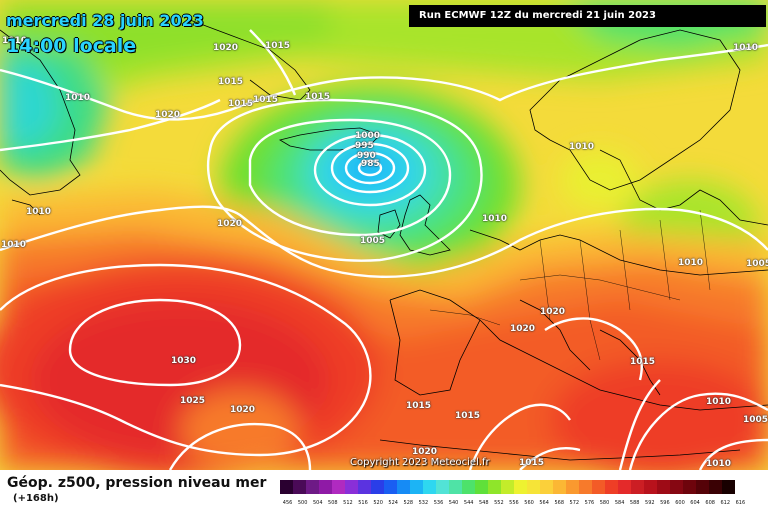 This screenshot has height=512, width=768. I want to click on color-scale-label: 564, so click(544, 503).